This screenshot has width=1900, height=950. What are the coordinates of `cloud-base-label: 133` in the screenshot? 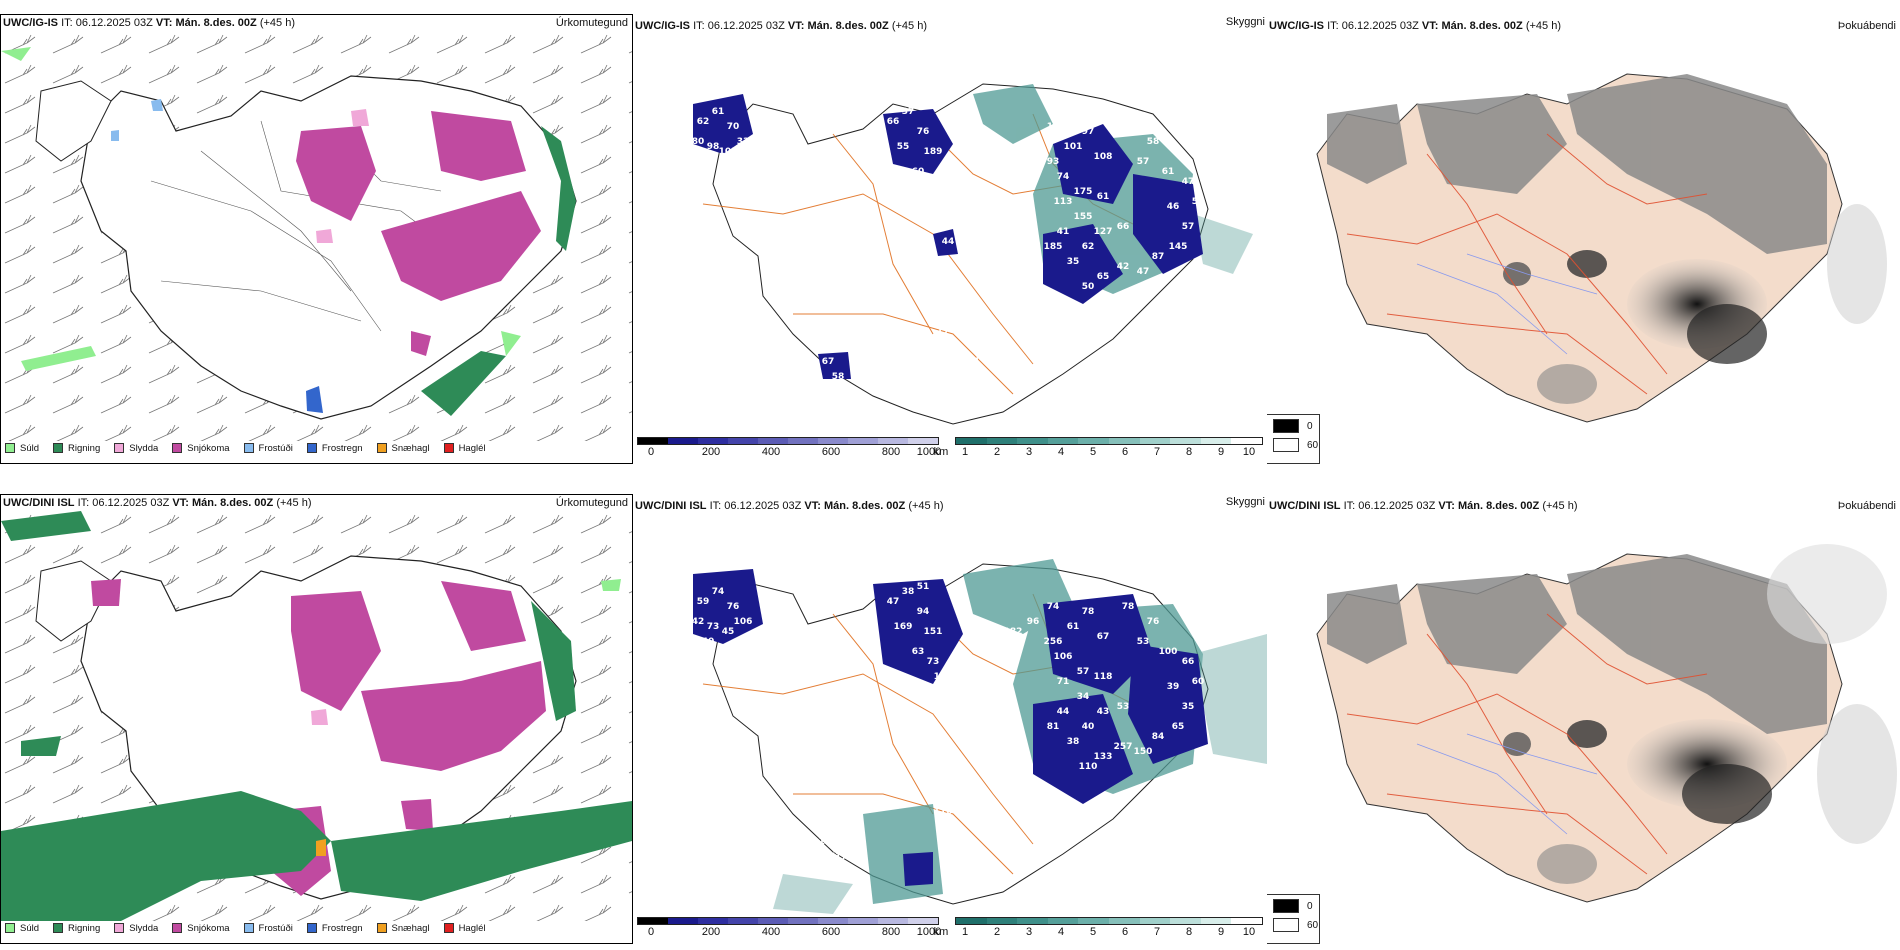 It's located at (1103, 757).